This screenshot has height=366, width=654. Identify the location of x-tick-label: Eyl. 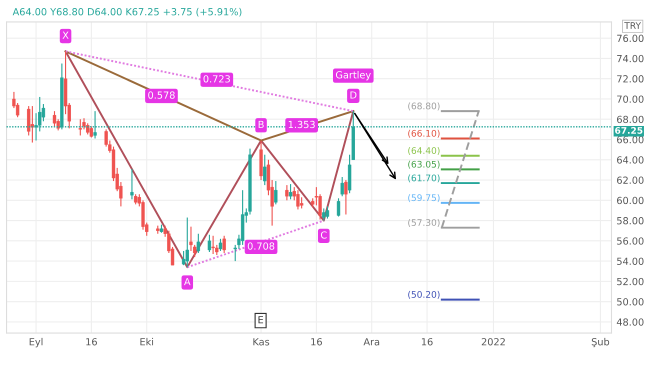
(36, 343).